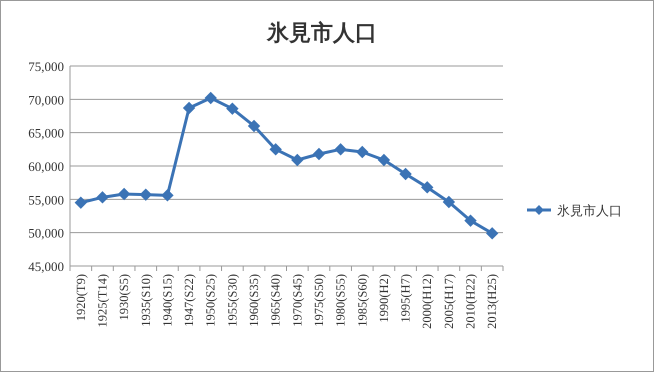 This screenshot has width=654, height=372. I want to click on x-tick-label: 1935(S10), so click(145, 300).